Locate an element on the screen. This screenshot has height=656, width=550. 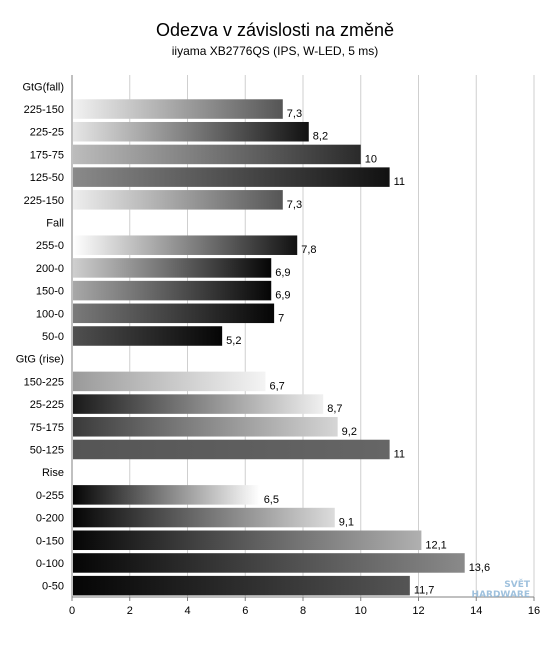
chart-title: Odezva v závislosti na změně is located at coordinates (275, 30).